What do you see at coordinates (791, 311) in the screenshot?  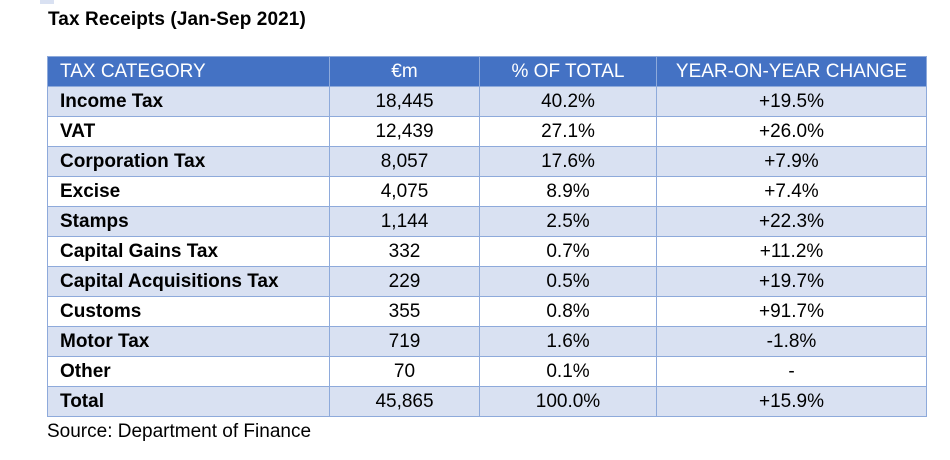 I see `cell-yoy-change: +91.7%` at bounding box center [791, 311].